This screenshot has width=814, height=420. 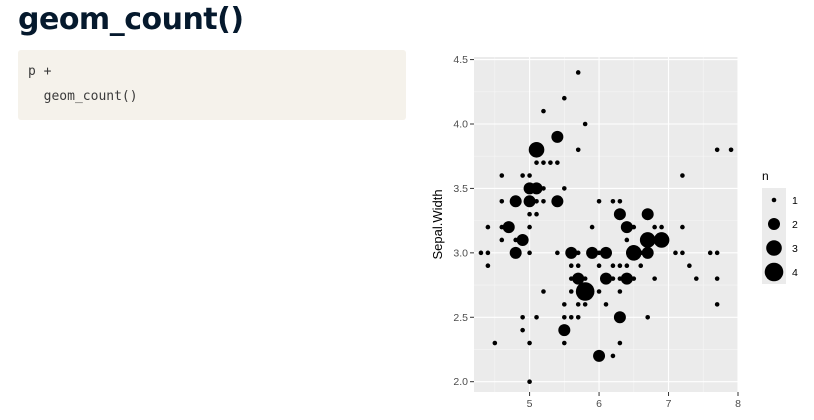 I want to click on code-line: geom_count(), so click(x=83, y=96).